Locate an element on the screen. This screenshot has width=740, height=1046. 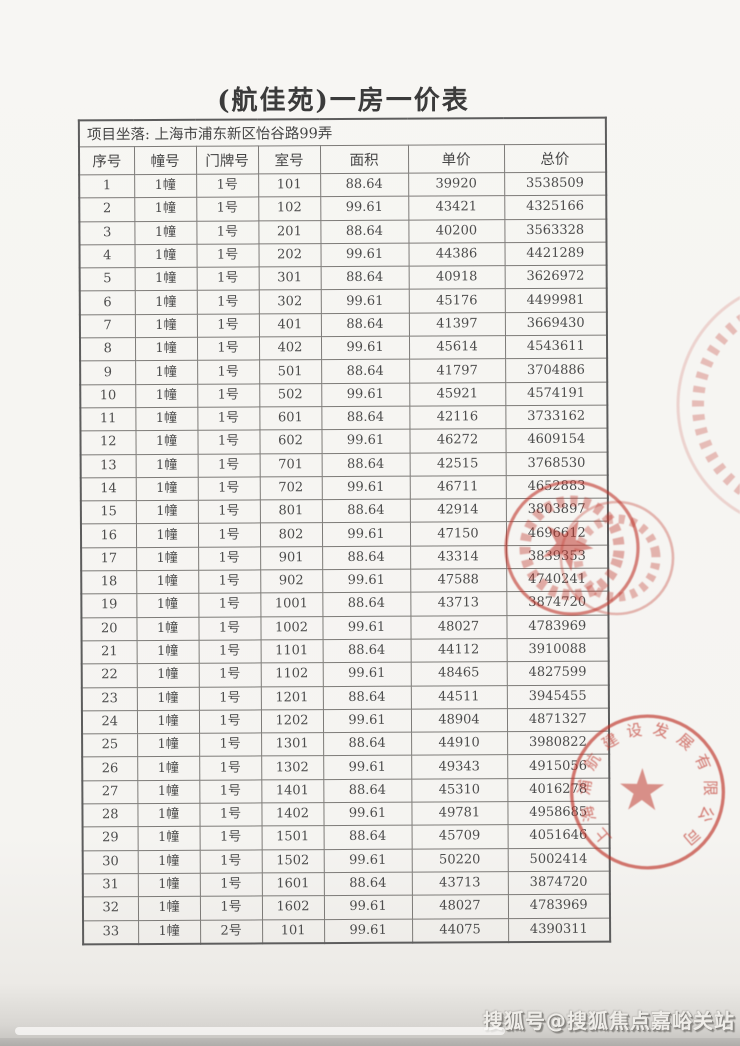
table-cell: 49781 is located at coordinates (459, 813).